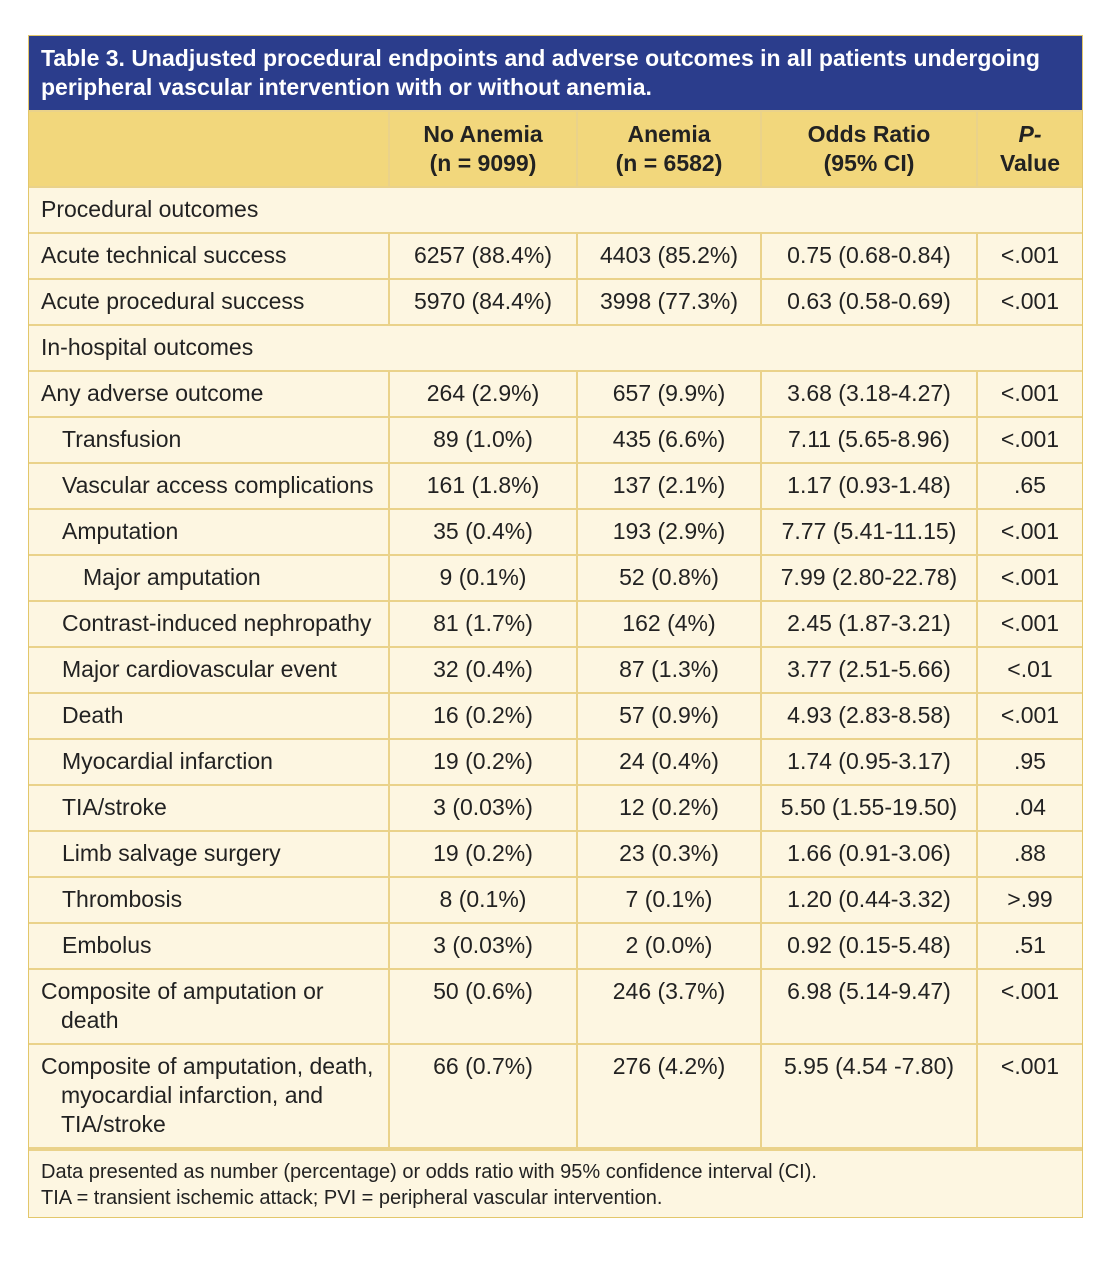 The image size is (1098, 1284). I want to click on row-label: Contrast-induced nephropathy, so click(209, 624).